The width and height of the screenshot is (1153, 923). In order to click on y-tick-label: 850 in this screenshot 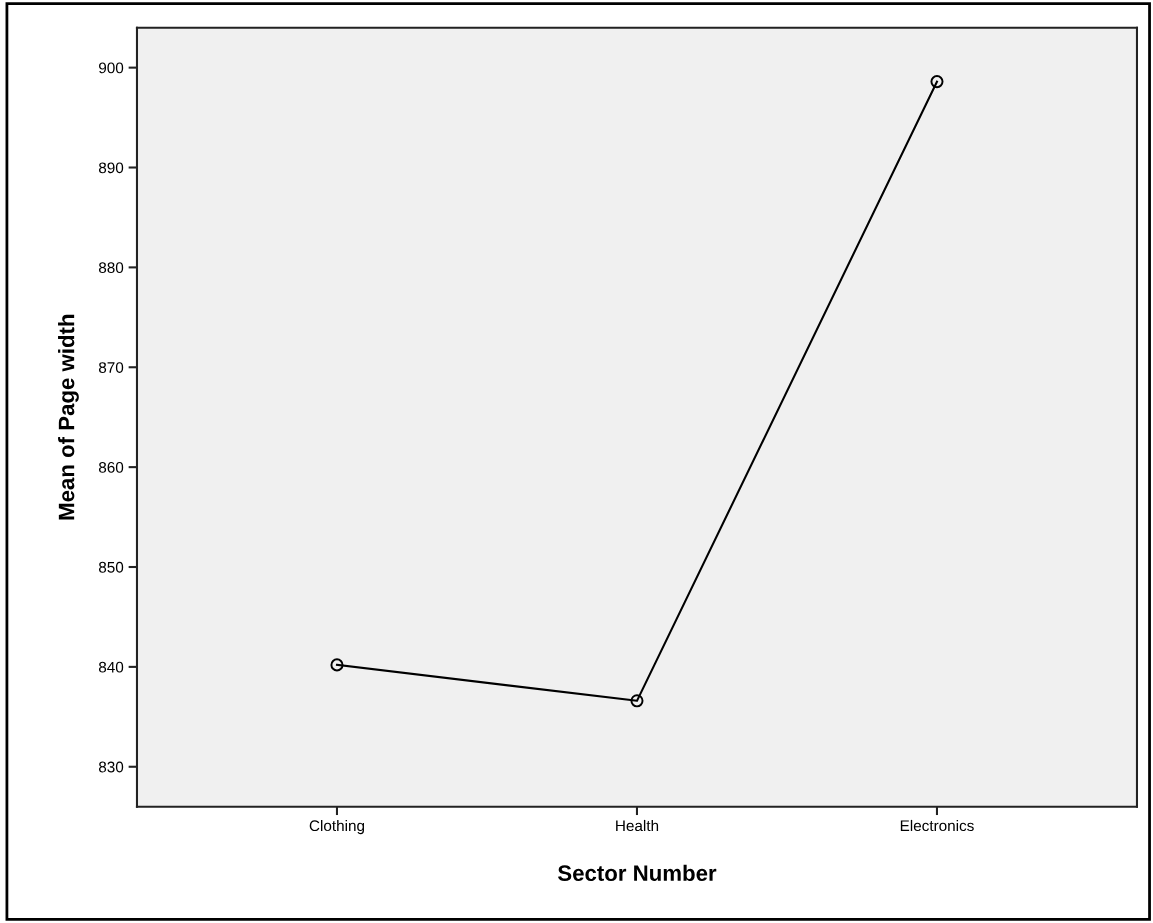, I will do `click(111, 567)`.